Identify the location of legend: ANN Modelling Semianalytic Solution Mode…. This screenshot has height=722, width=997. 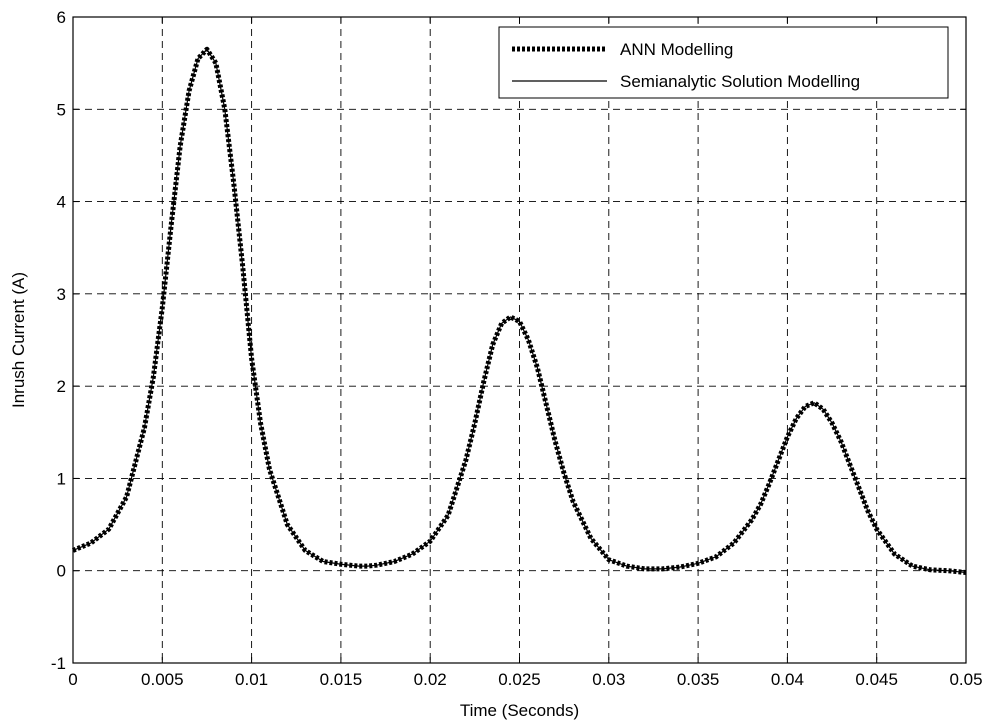
(723, 62).